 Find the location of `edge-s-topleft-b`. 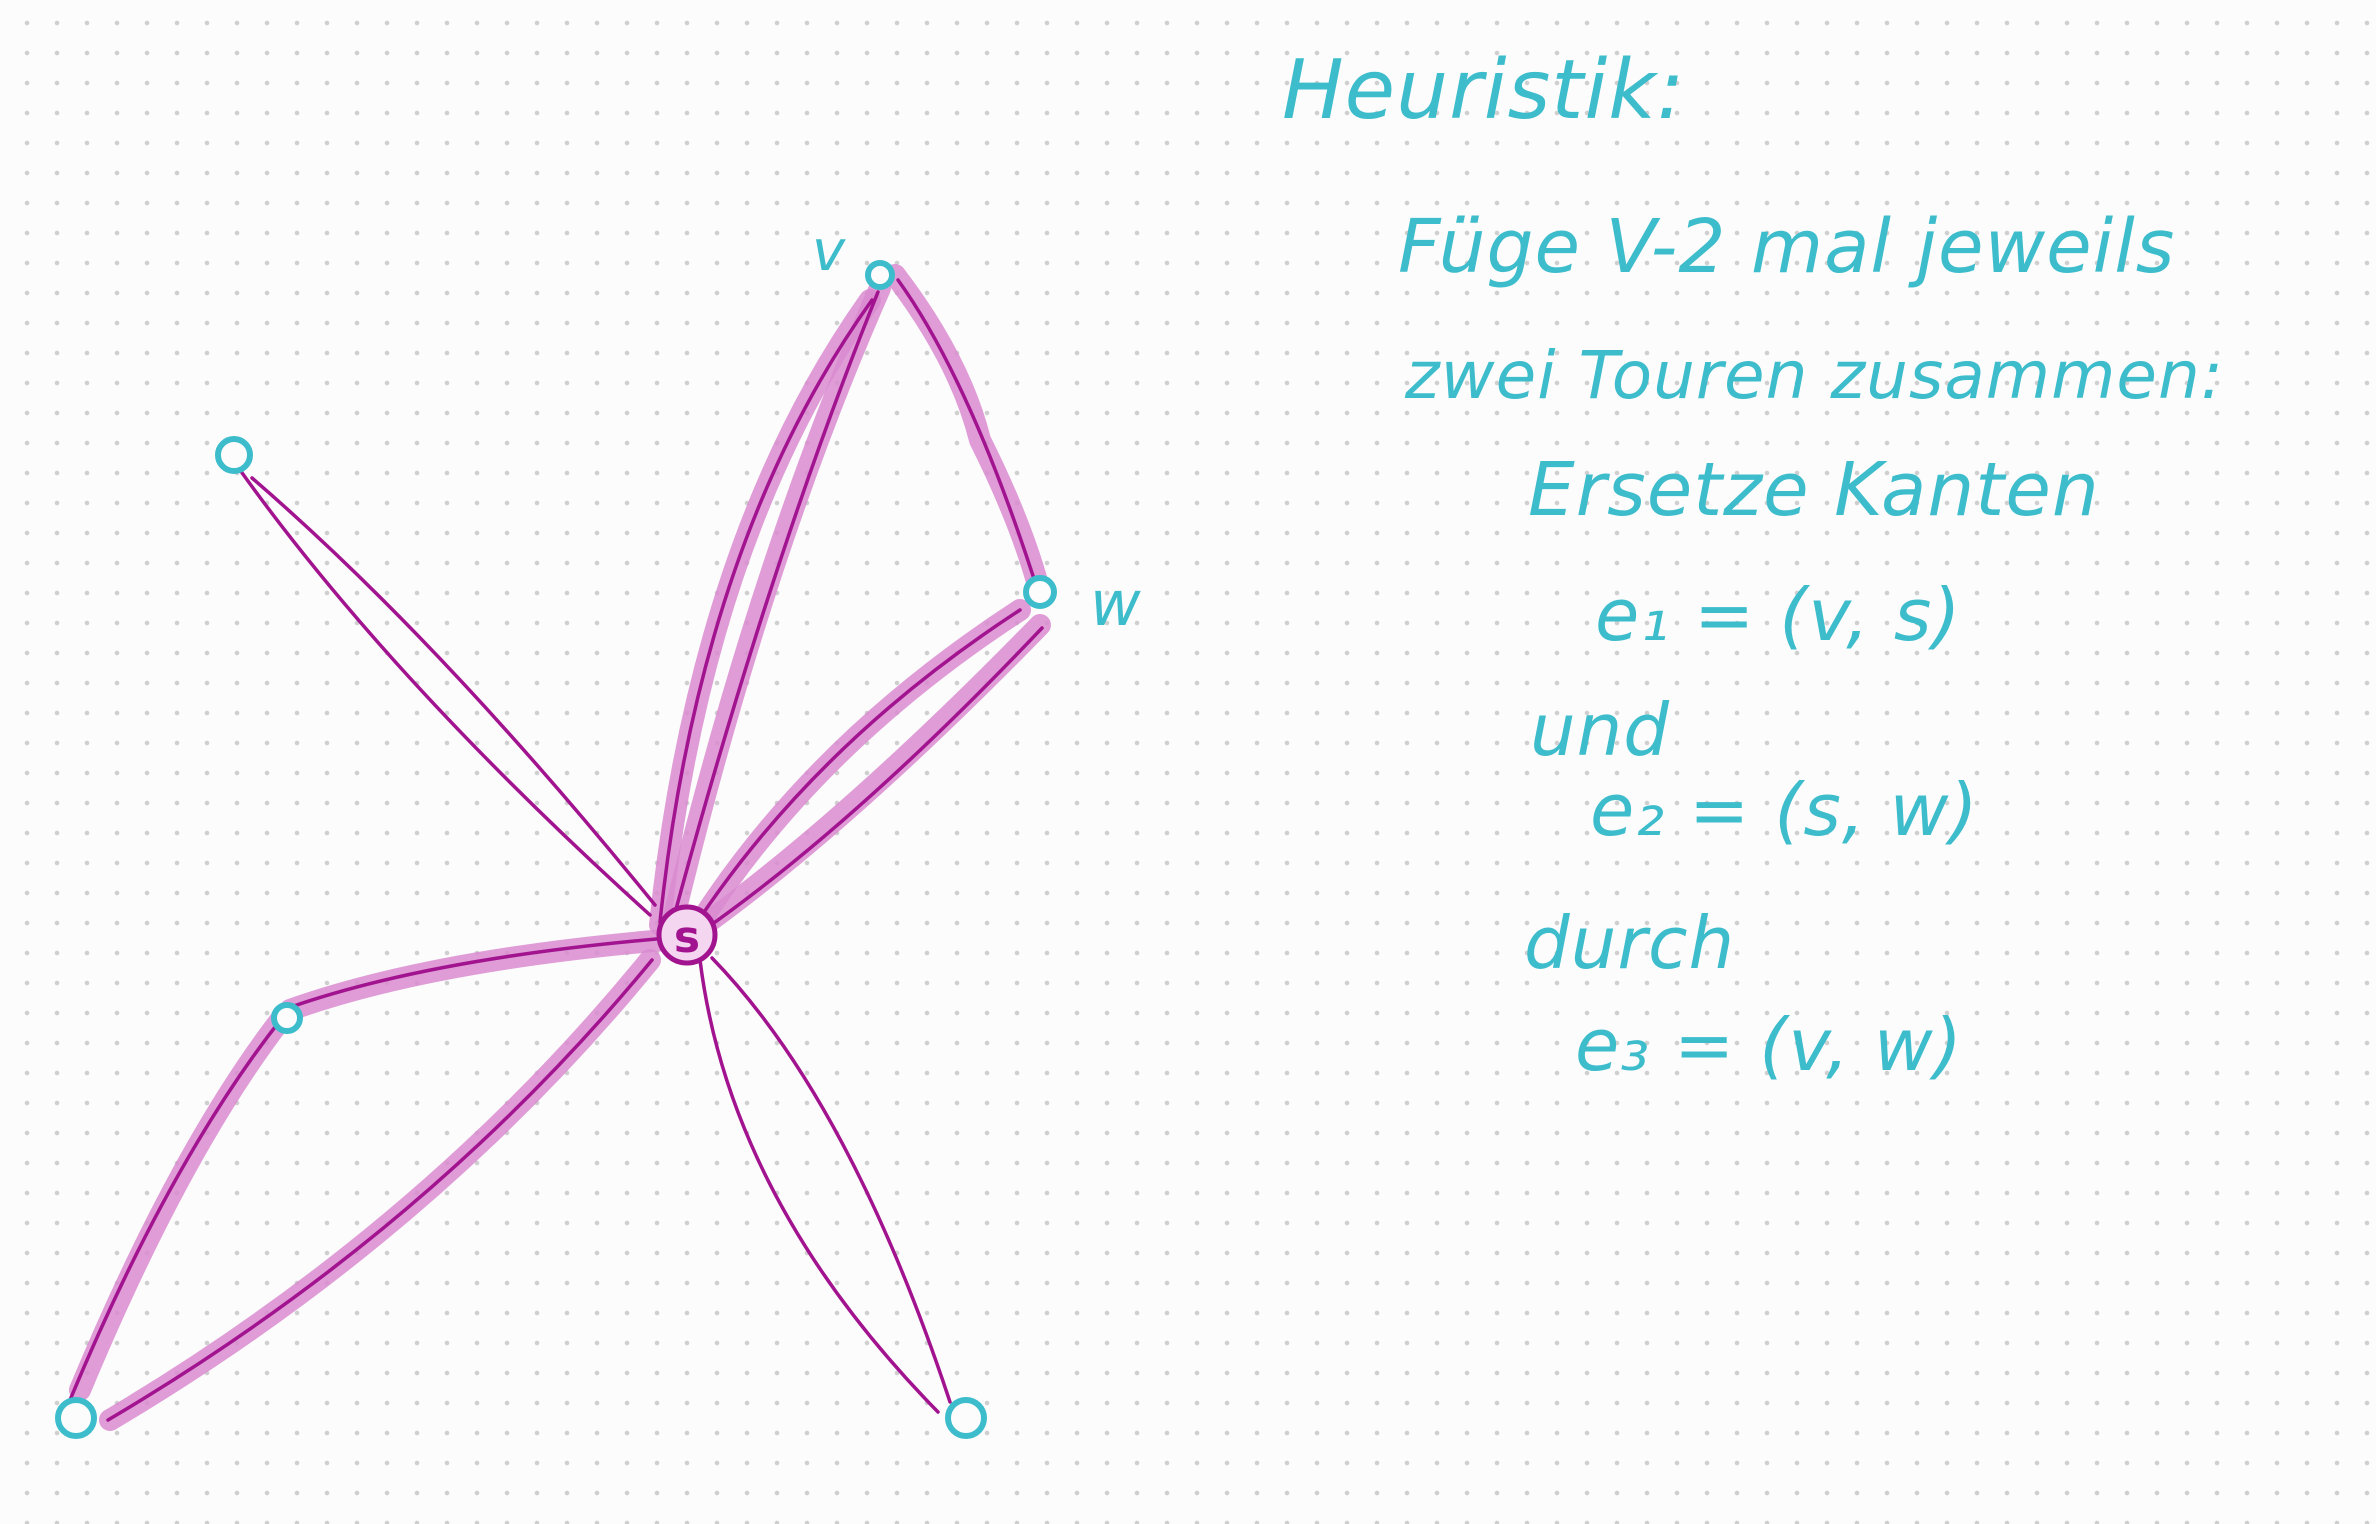

edge-s-topleft-b is located at coordinates (445, 692).